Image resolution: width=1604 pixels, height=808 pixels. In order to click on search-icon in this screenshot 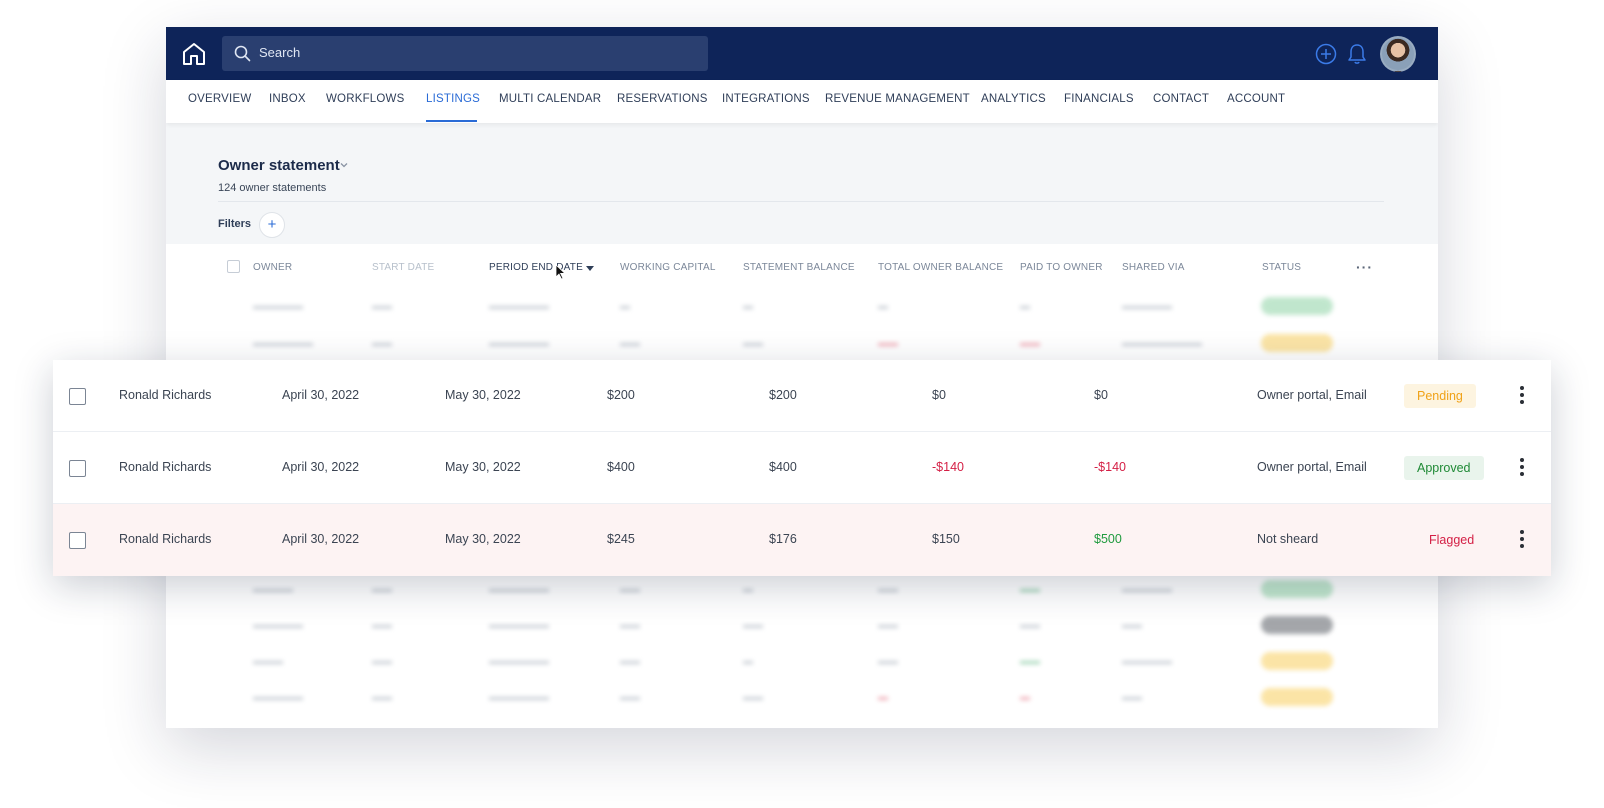, I will do `click(242, 53)`.